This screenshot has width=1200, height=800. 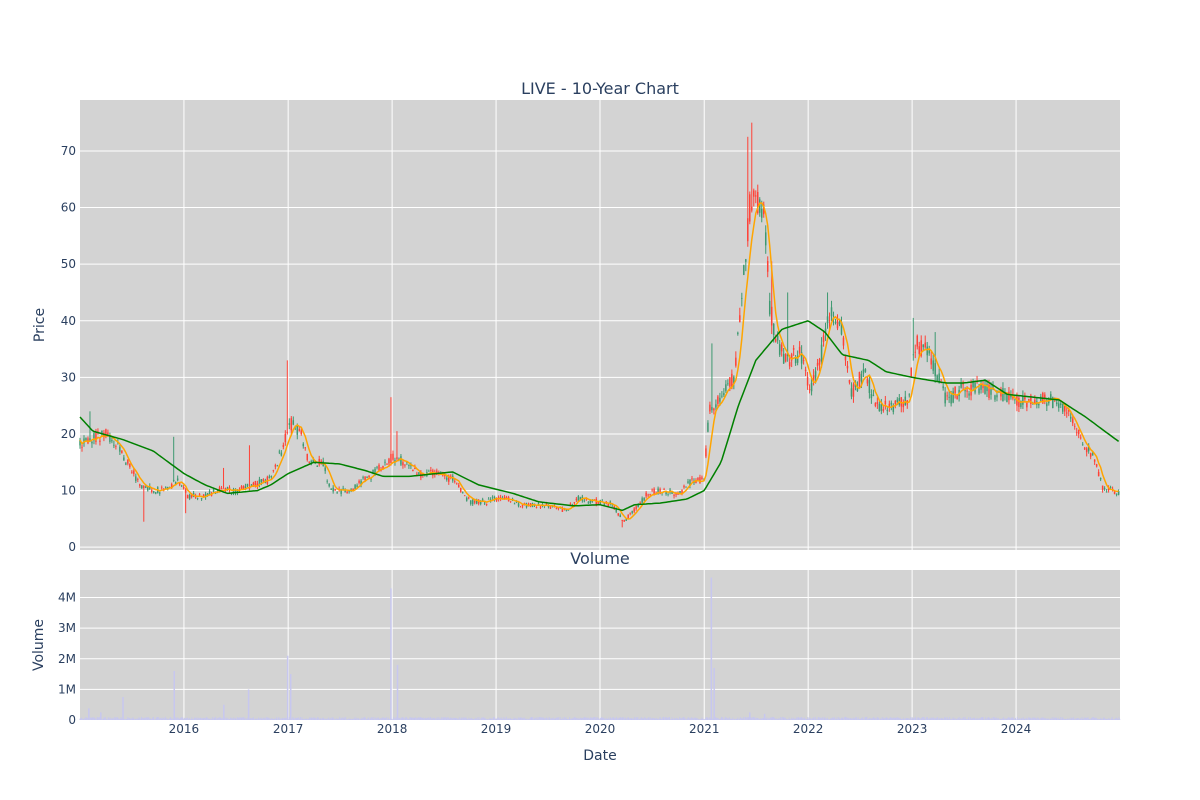 I want to click on x-tick-label-2023: 2023, so click(x=912, y=729).